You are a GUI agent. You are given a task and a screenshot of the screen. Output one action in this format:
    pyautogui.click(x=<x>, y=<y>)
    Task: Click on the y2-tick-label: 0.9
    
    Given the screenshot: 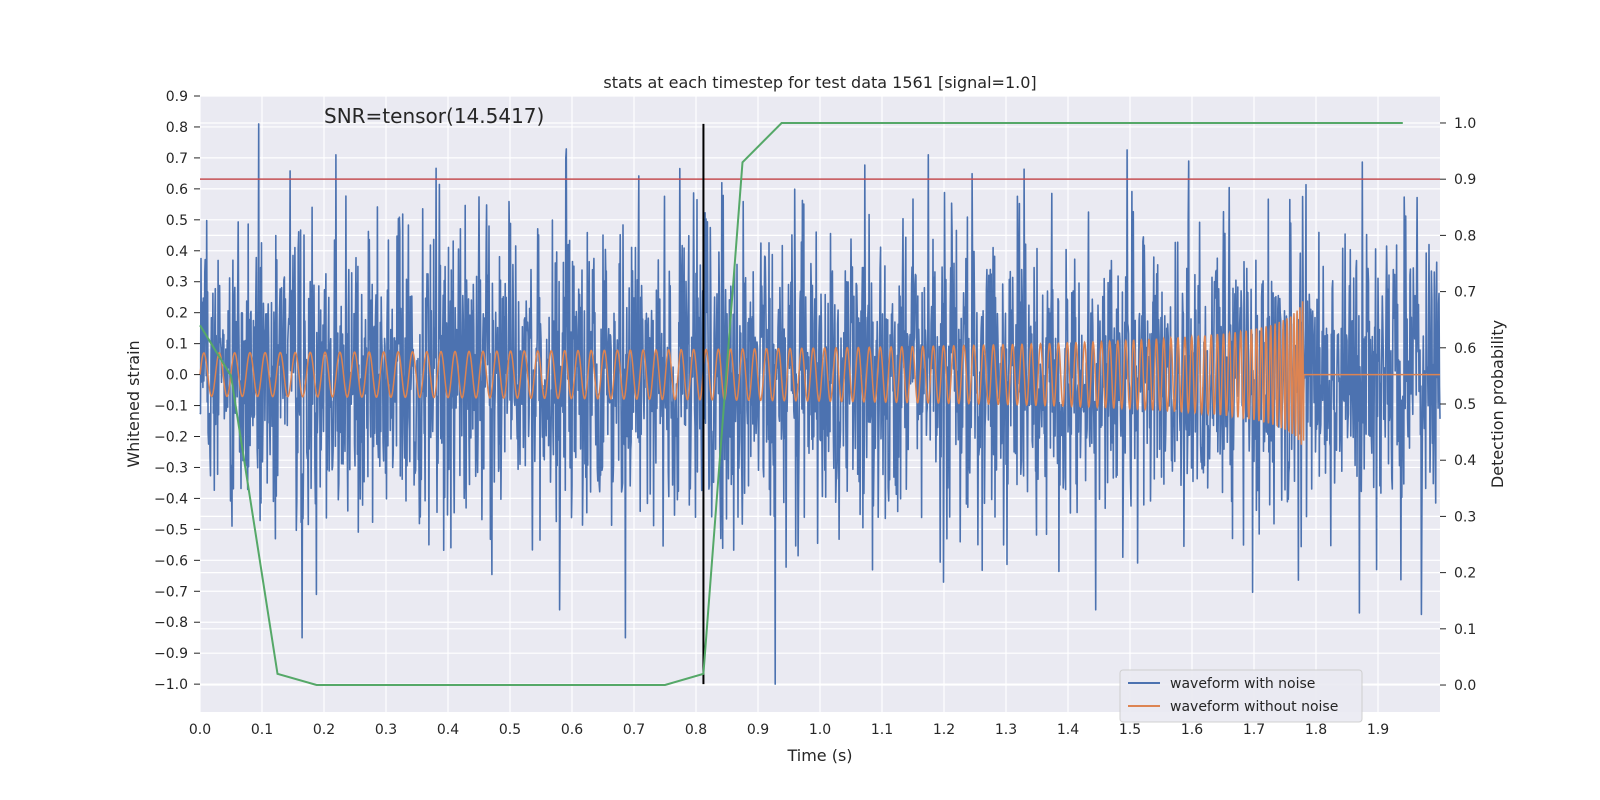 What is the action you would take?
    pyautogui.click(x=1465, y=180)
    